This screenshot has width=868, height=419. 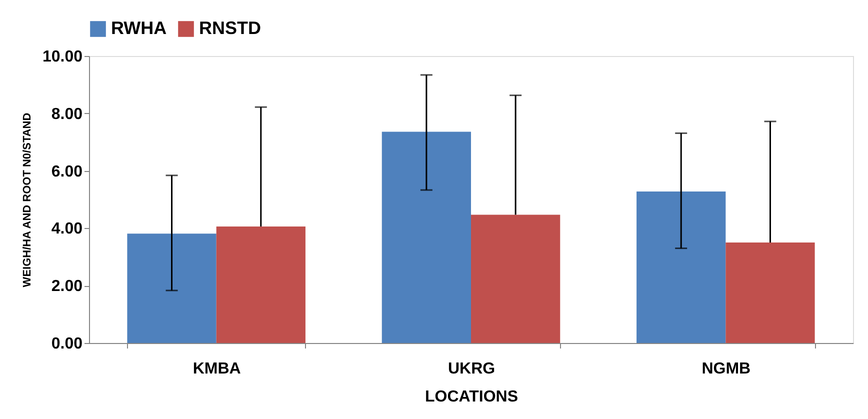 What do you see at coordinates (471, 397) in the screenshot?
I see `x-axis-title: LOCATIONS` at bounding box center [471, 397].